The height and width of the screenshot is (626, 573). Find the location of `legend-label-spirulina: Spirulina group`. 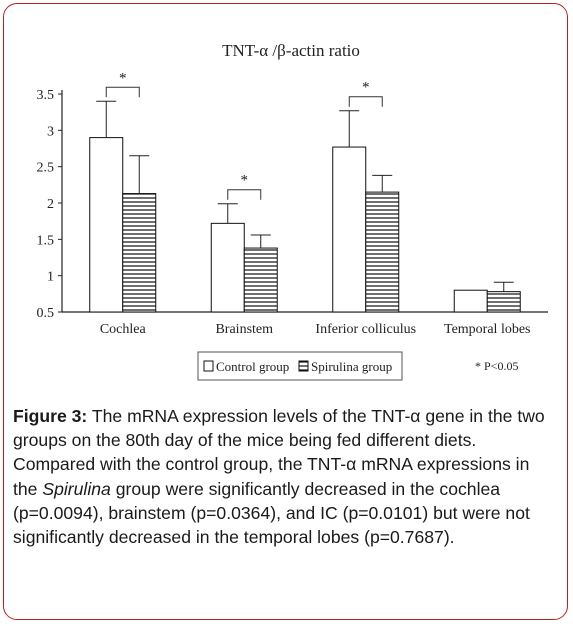

legend-label-spirulina: Spirulina group is located at coordinates (351, 366).